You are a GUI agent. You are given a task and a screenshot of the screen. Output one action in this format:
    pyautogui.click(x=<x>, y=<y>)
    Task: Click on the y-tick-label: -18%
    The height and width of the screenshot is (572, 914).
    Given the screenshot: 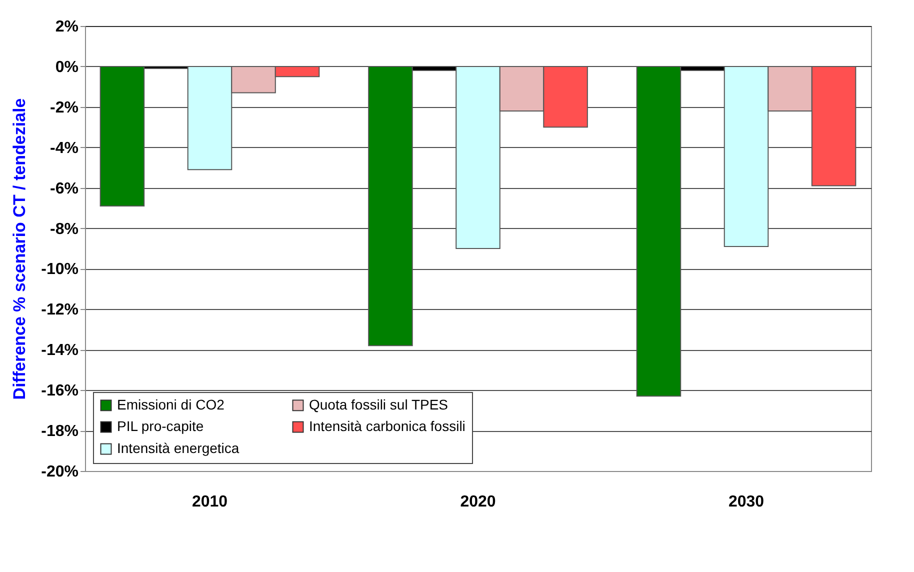 What is the action you would take?
    pyautogui.click(x=59, y=431)
    